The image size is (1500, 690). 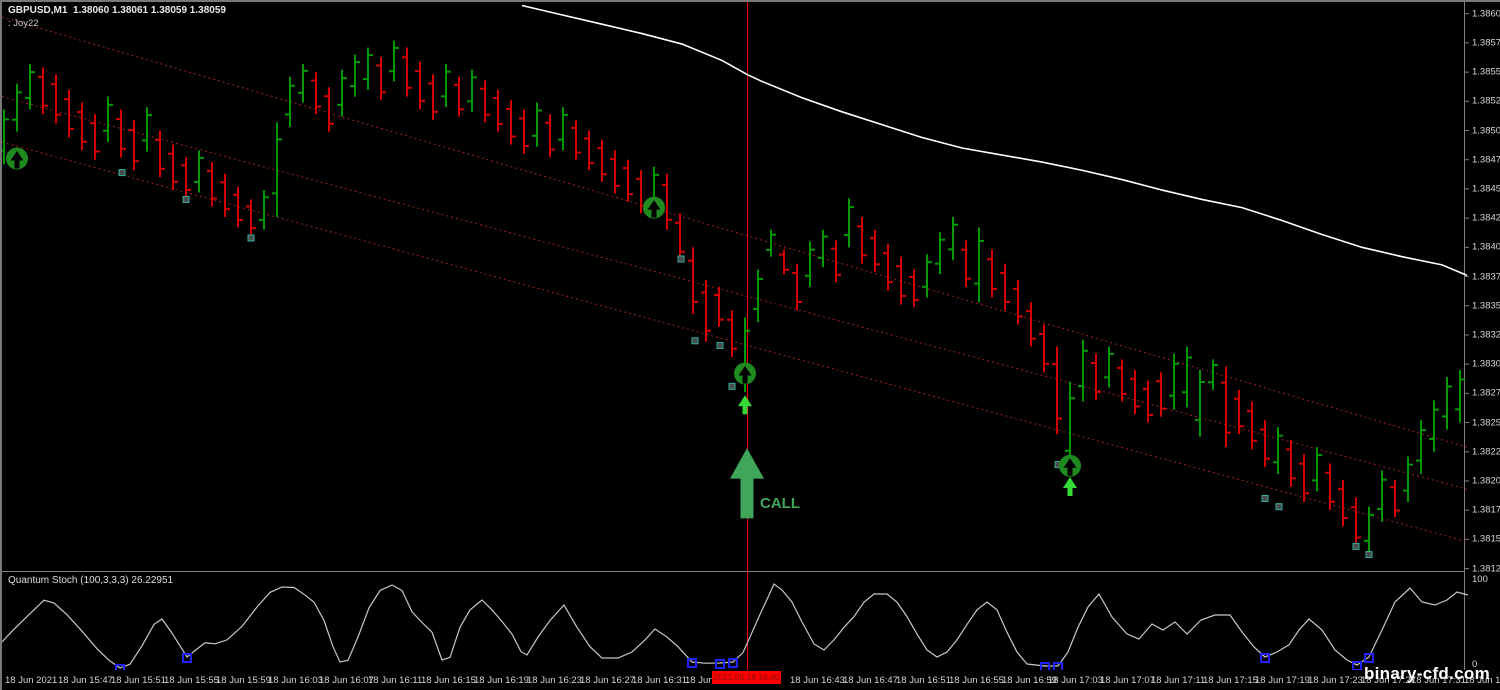 What do you see at coordinates (1486, 452) in the screenshot?
I see `price-axis-label: 1.38225` at bounding box center [1486, 452].